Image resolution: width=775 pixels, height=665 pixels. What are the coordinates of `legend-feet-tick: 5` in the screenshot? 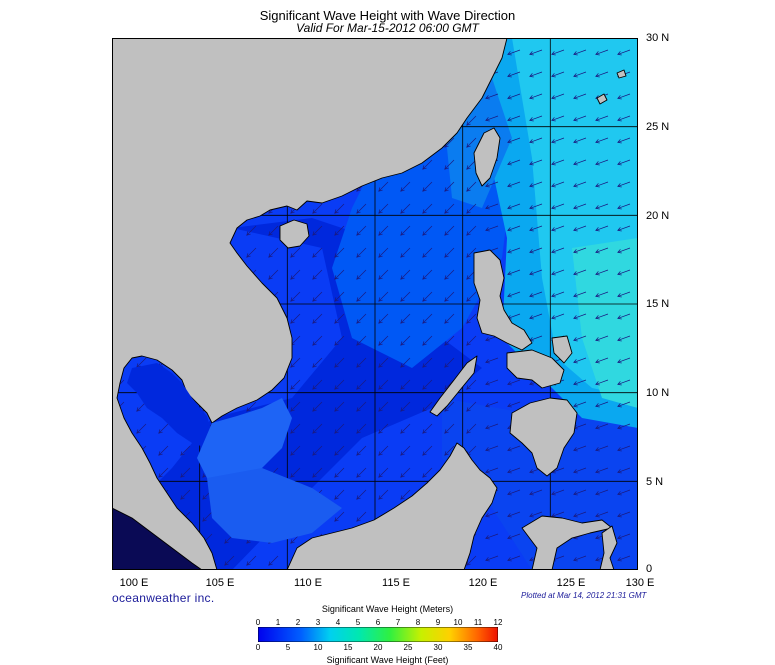 It's located at (288, 647).